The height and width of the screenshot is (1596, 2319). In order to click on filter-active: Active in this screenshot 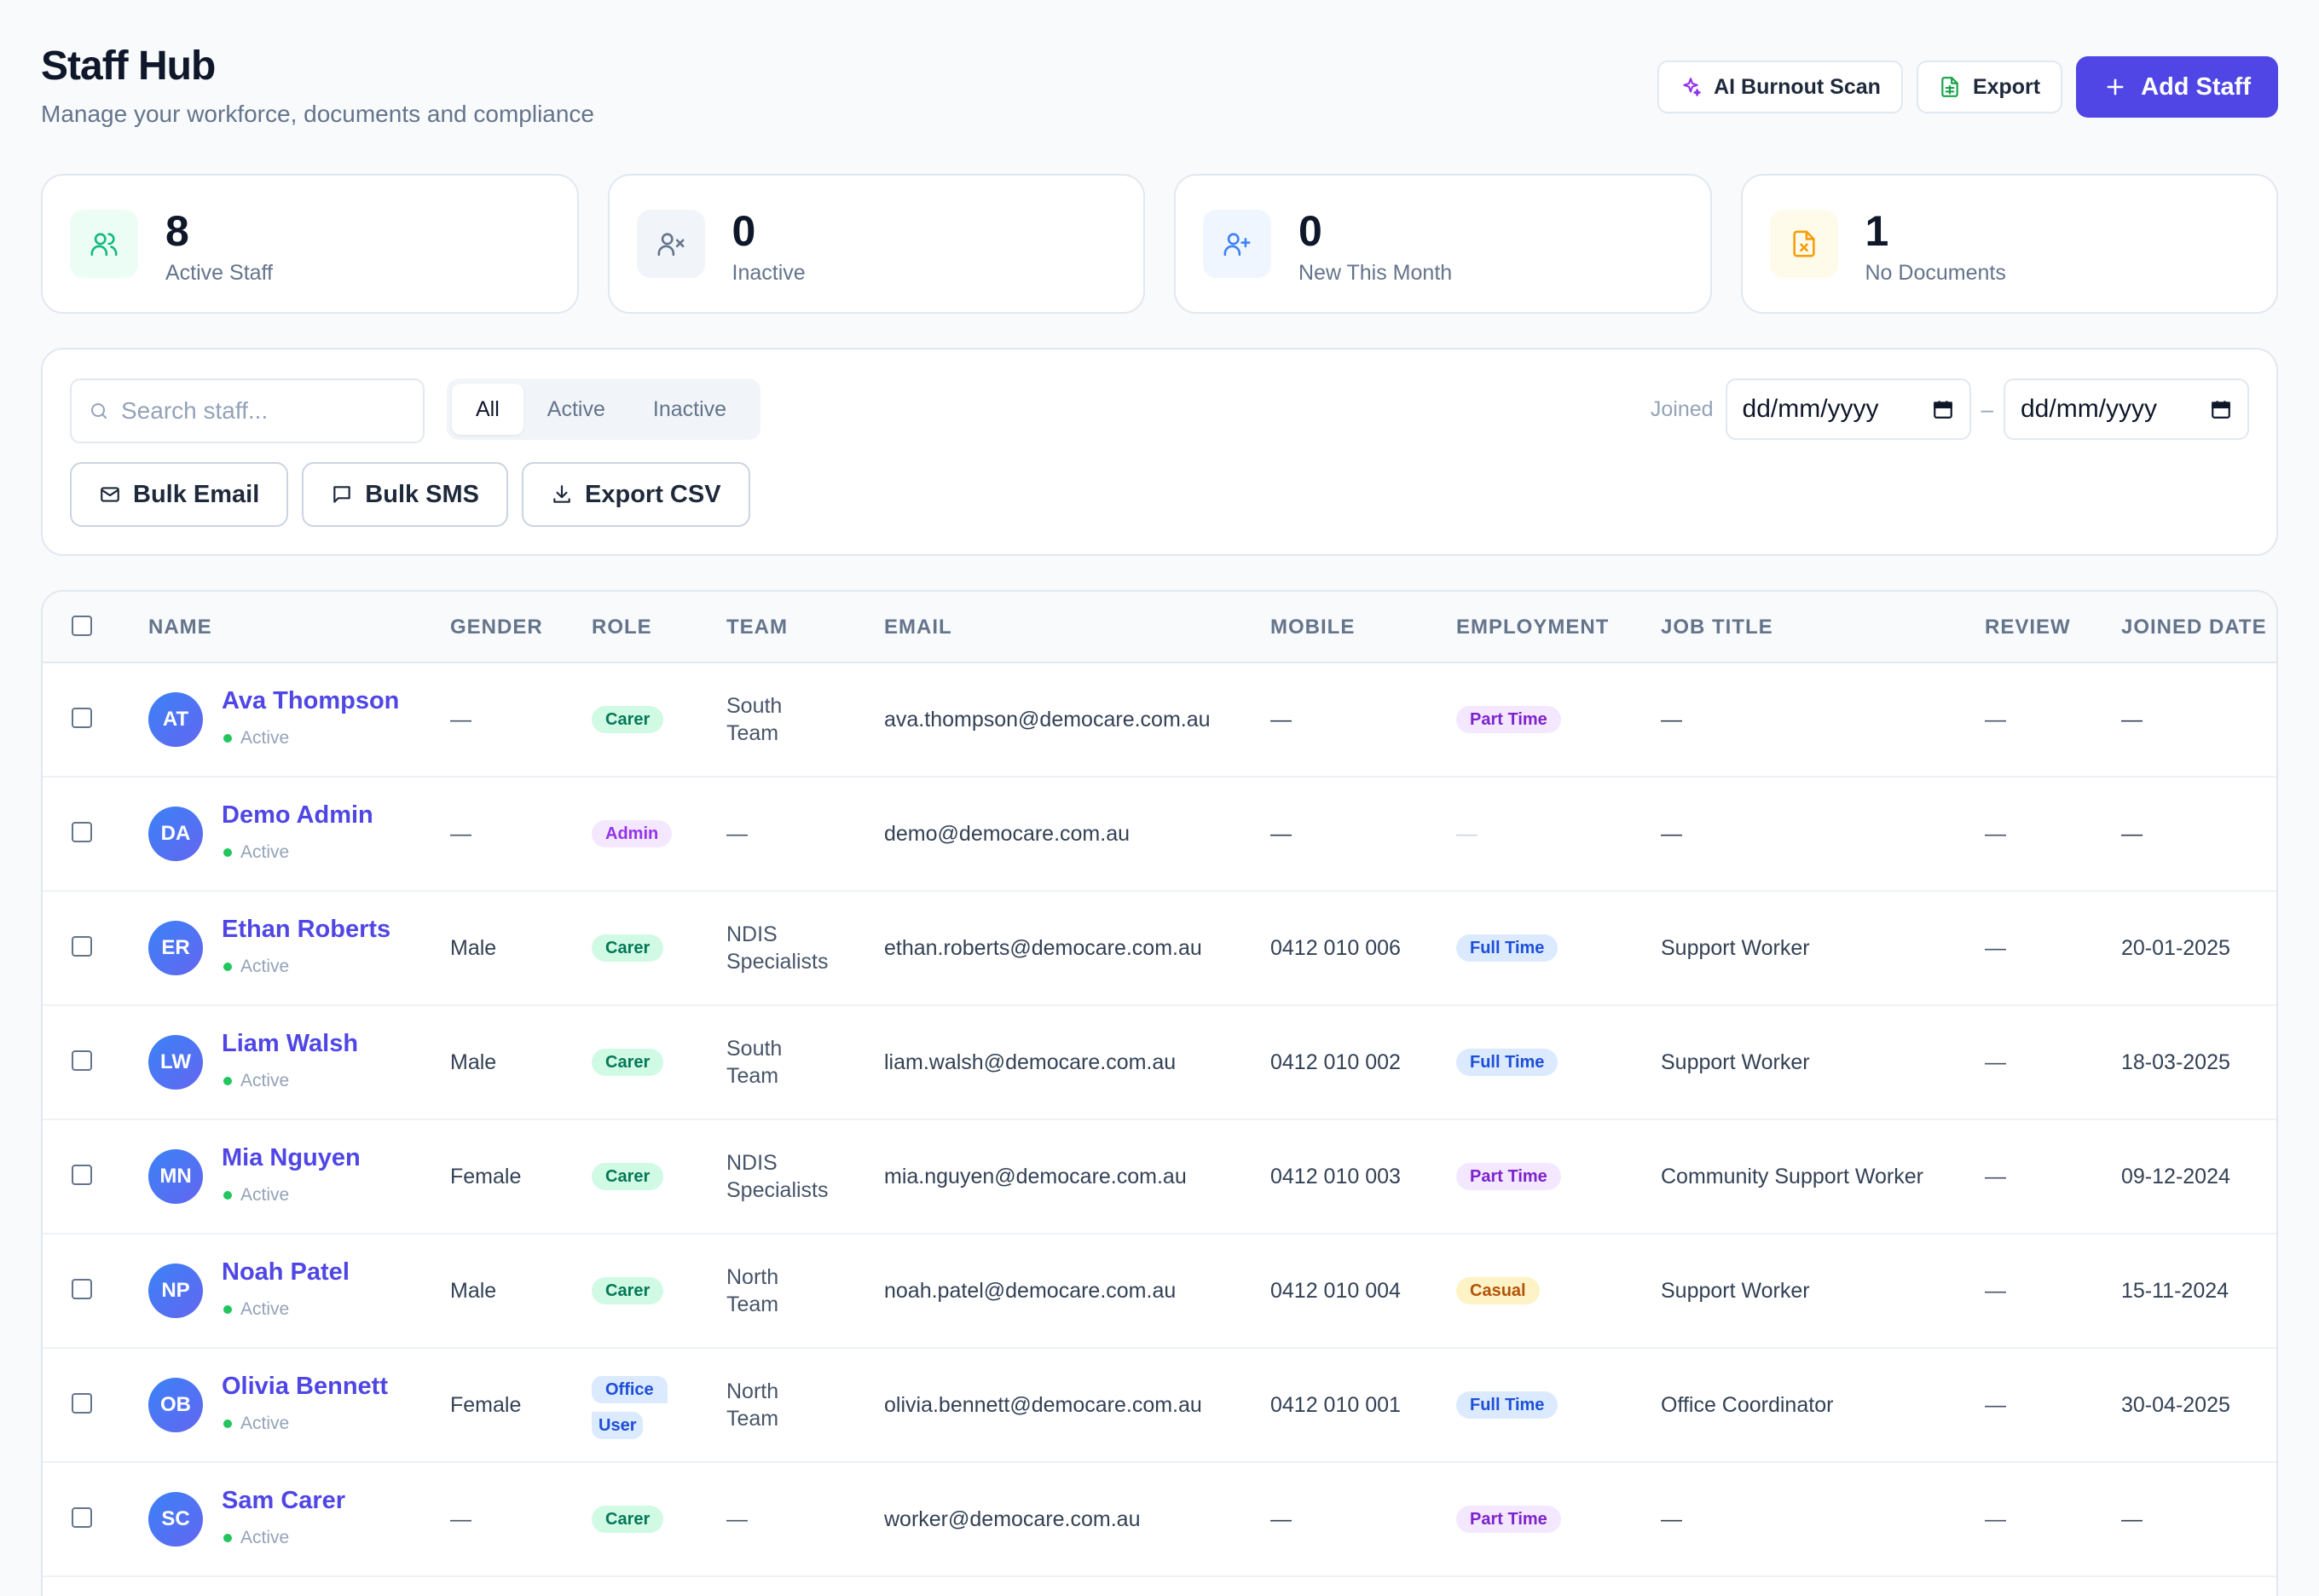, I will do `click(575, 408)`.